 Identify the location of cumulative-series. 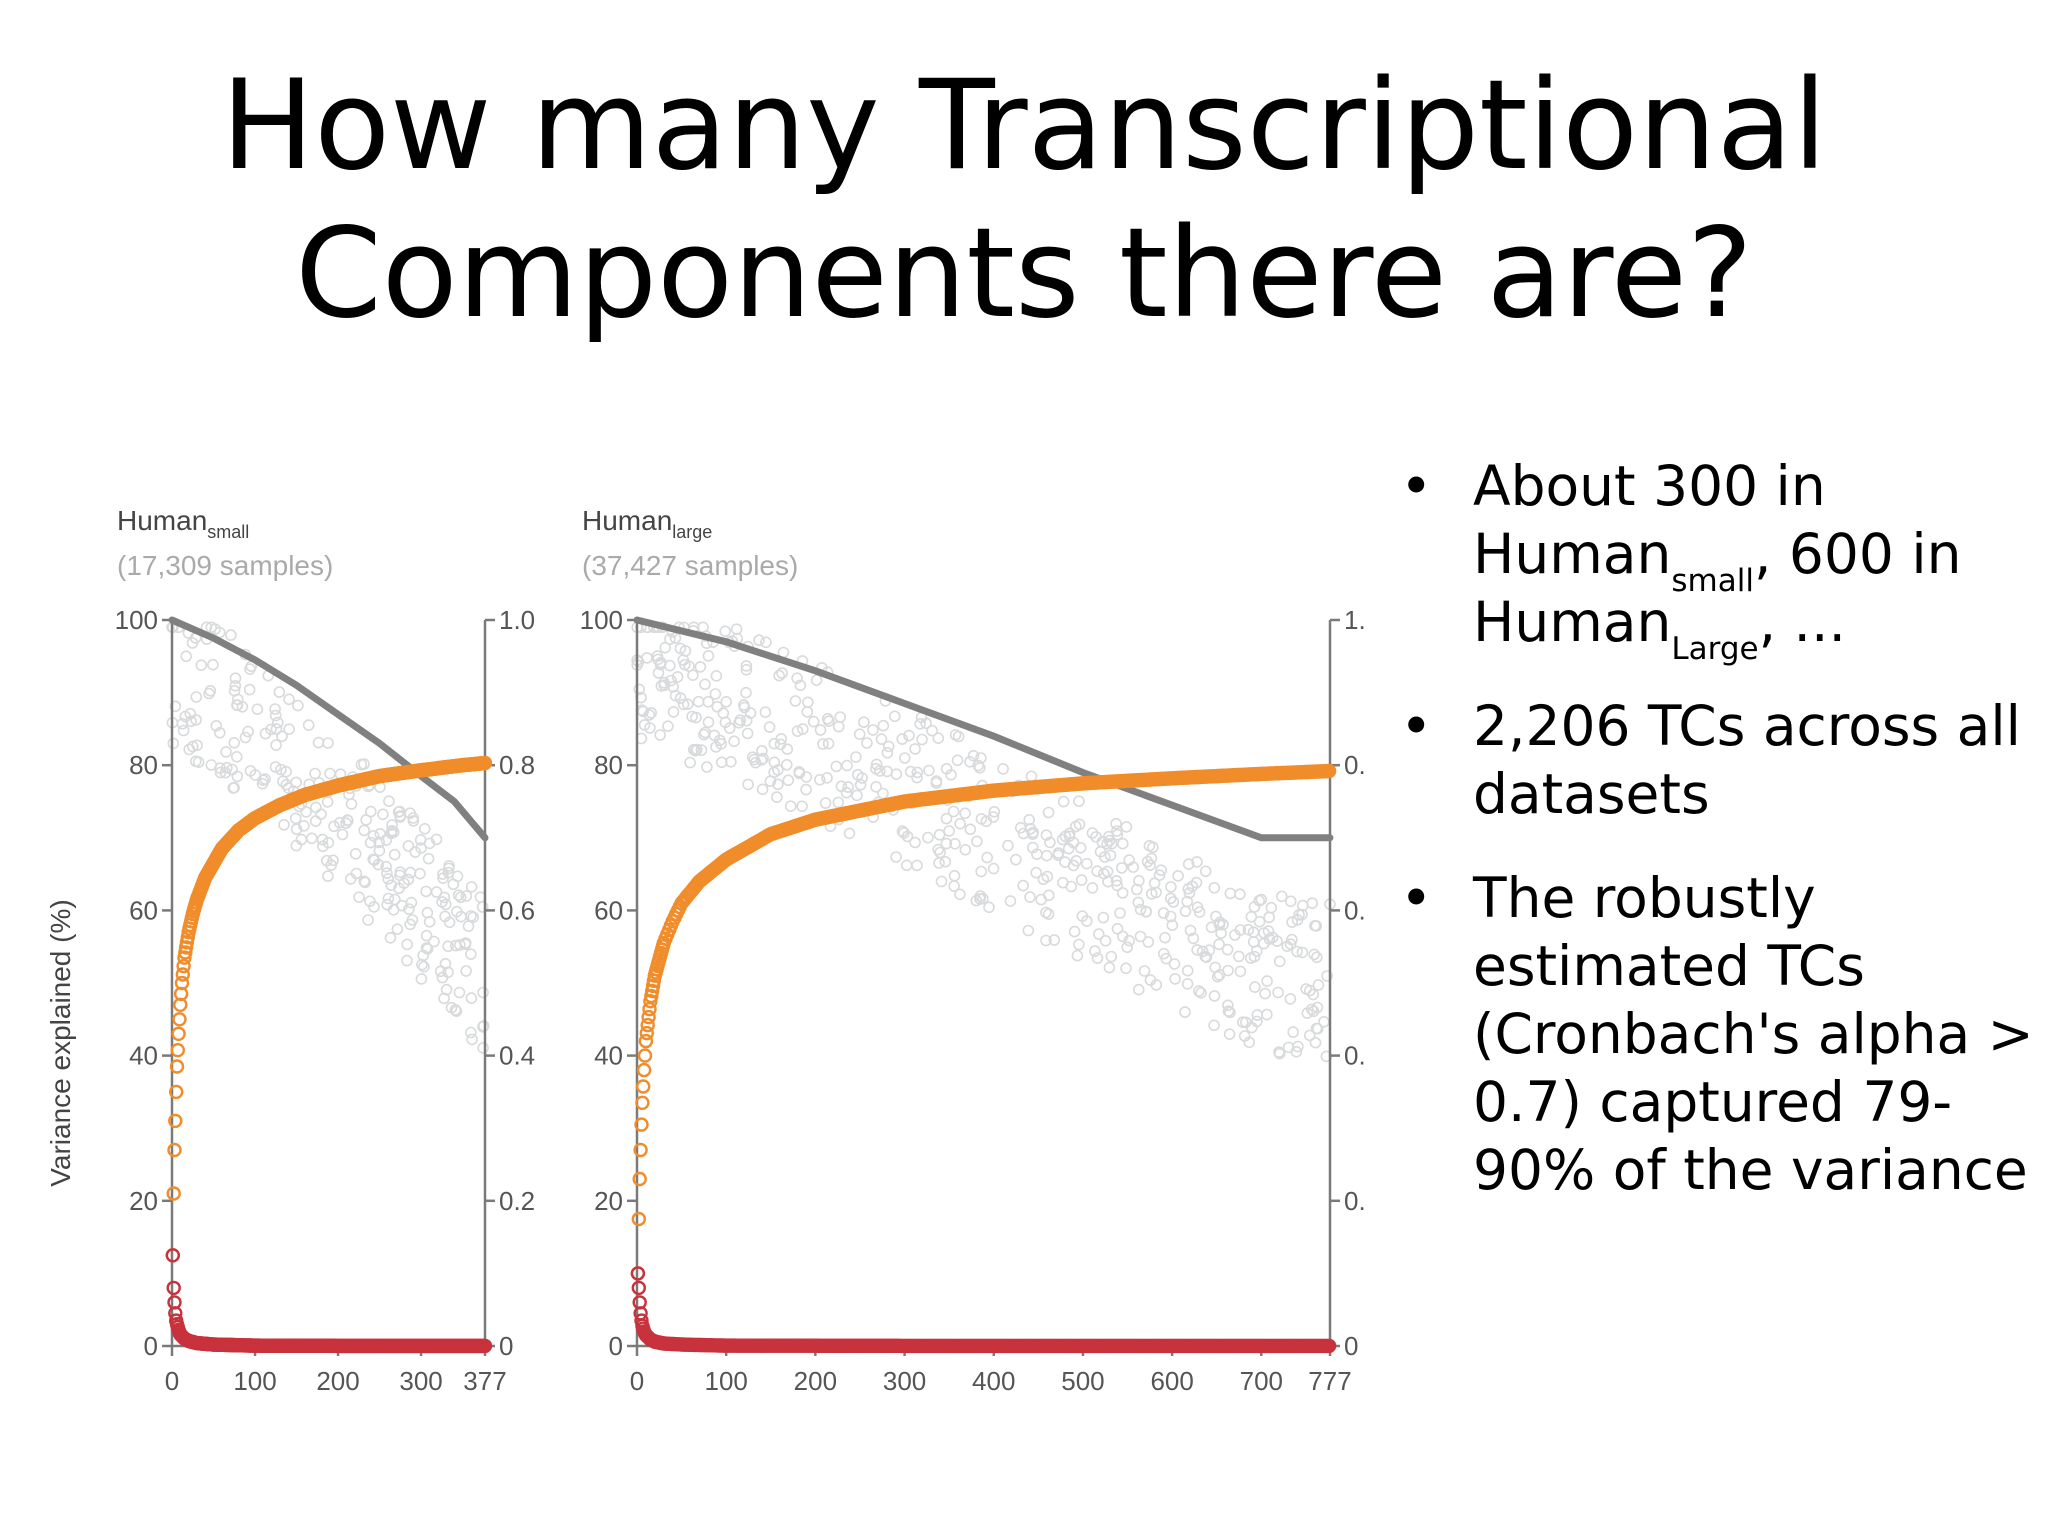
(983, 1022).